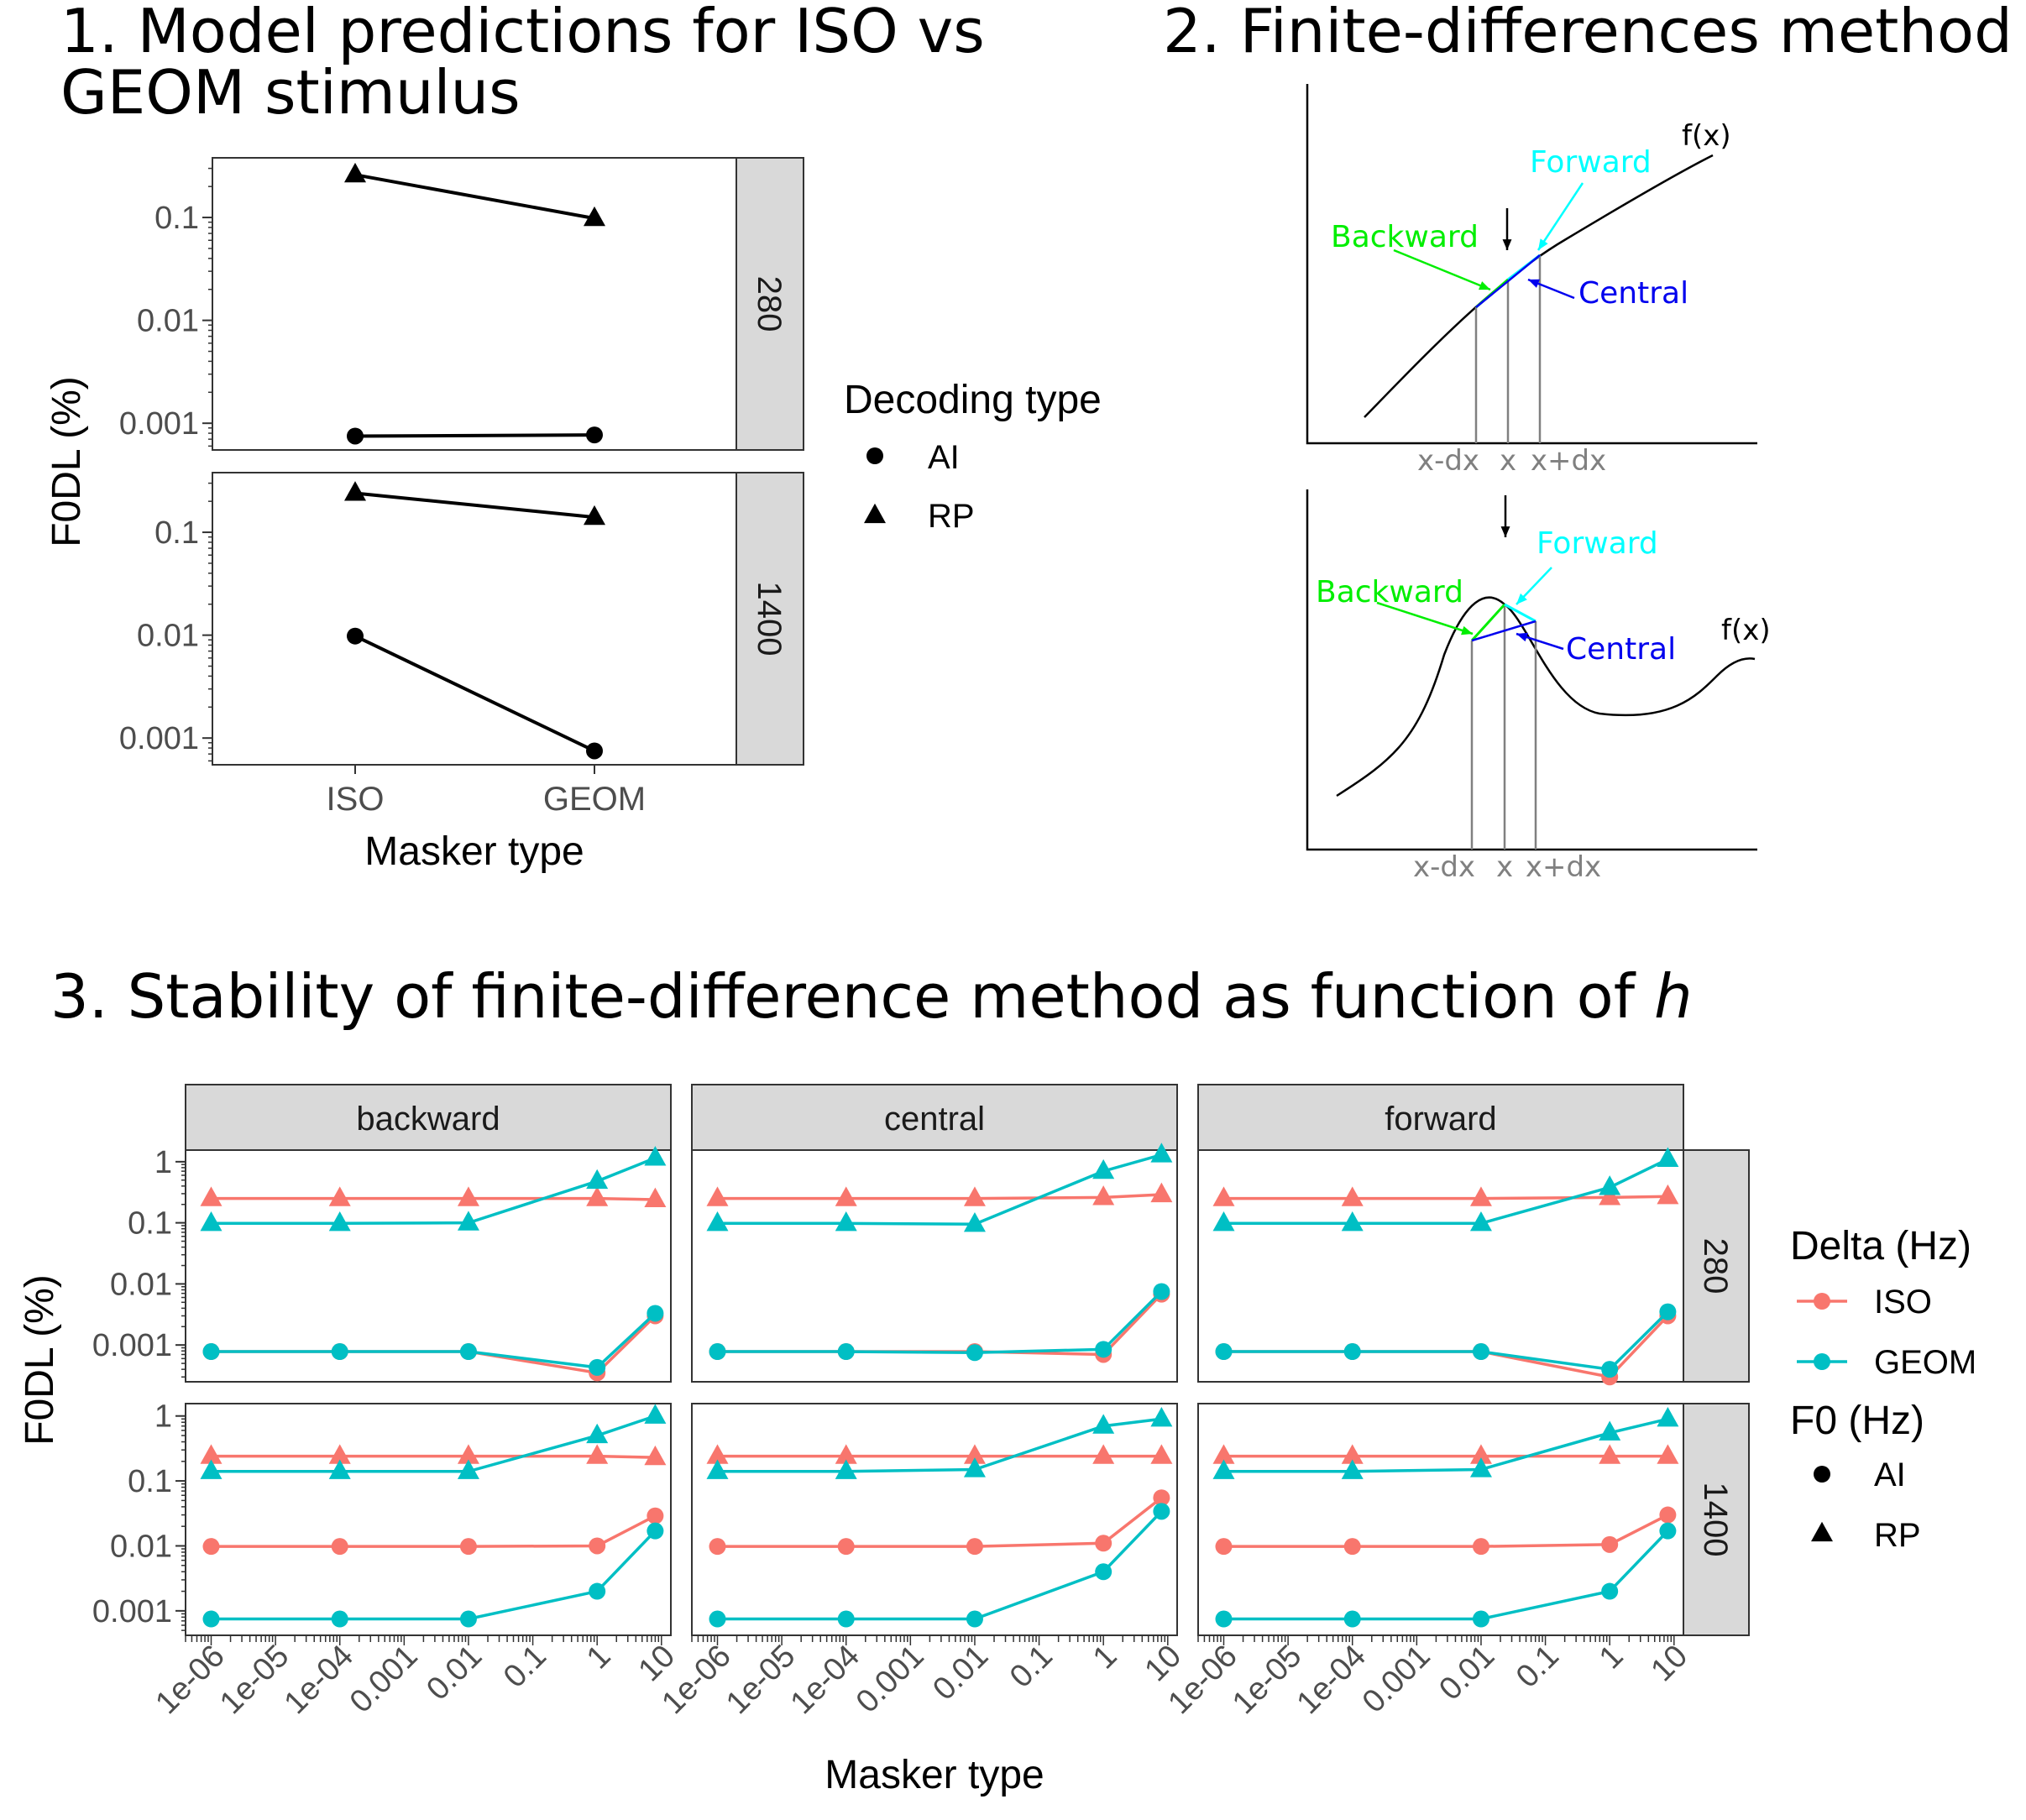 The image size is (2026, 1820). I want to click on panel1-facet-frame, so click(474, 619).